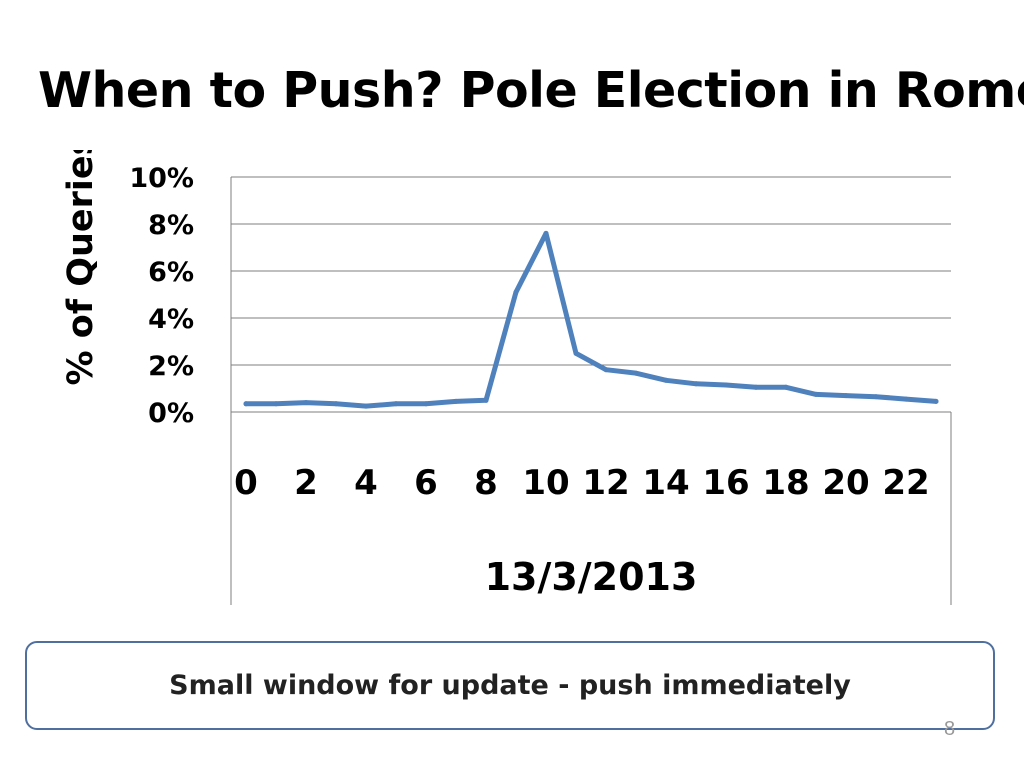 The height and width of the screenshot is (768, 1024). What do you see at coordinates (81, 267) in the screenshot?
I see `y-axis-label: % of Queries` at bounding box center [81, 267].